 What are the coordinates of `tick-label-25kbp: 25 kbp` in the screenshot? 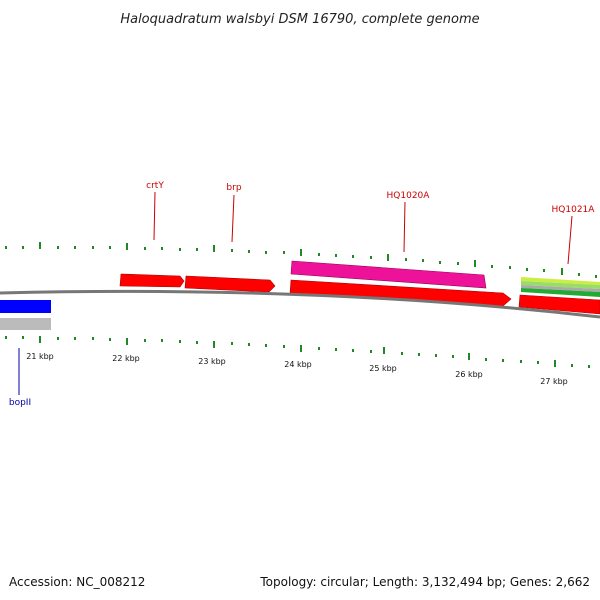 It's located at (383, 368).